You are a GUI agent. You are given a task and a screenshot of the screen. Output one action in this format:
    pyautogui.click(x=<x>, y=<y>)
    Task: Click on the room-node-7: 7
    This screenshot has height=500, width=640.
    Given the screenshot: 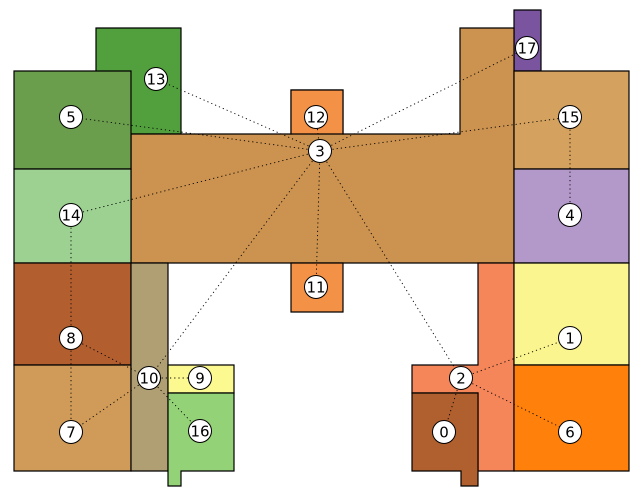 What is the action you would take?
    pyautogui.click(x=71, y=432)
    